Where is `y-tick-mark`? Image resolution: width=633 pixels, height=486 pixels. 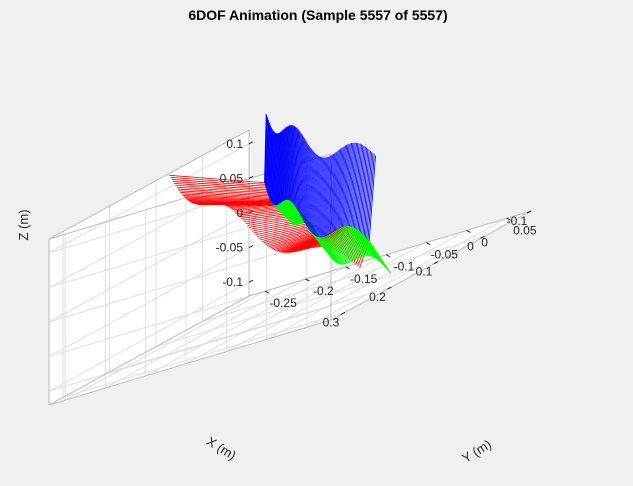 y-tick-mark is located at coordinates (388, 256).